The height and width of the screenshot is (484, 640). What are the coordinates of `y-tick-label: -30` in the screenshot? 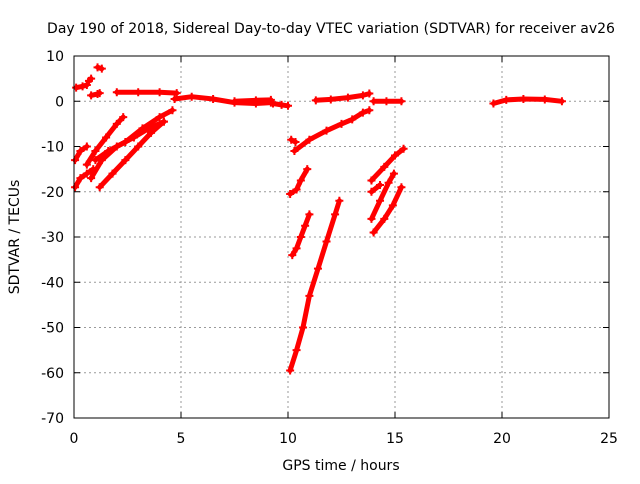 It's located at (52, 238).